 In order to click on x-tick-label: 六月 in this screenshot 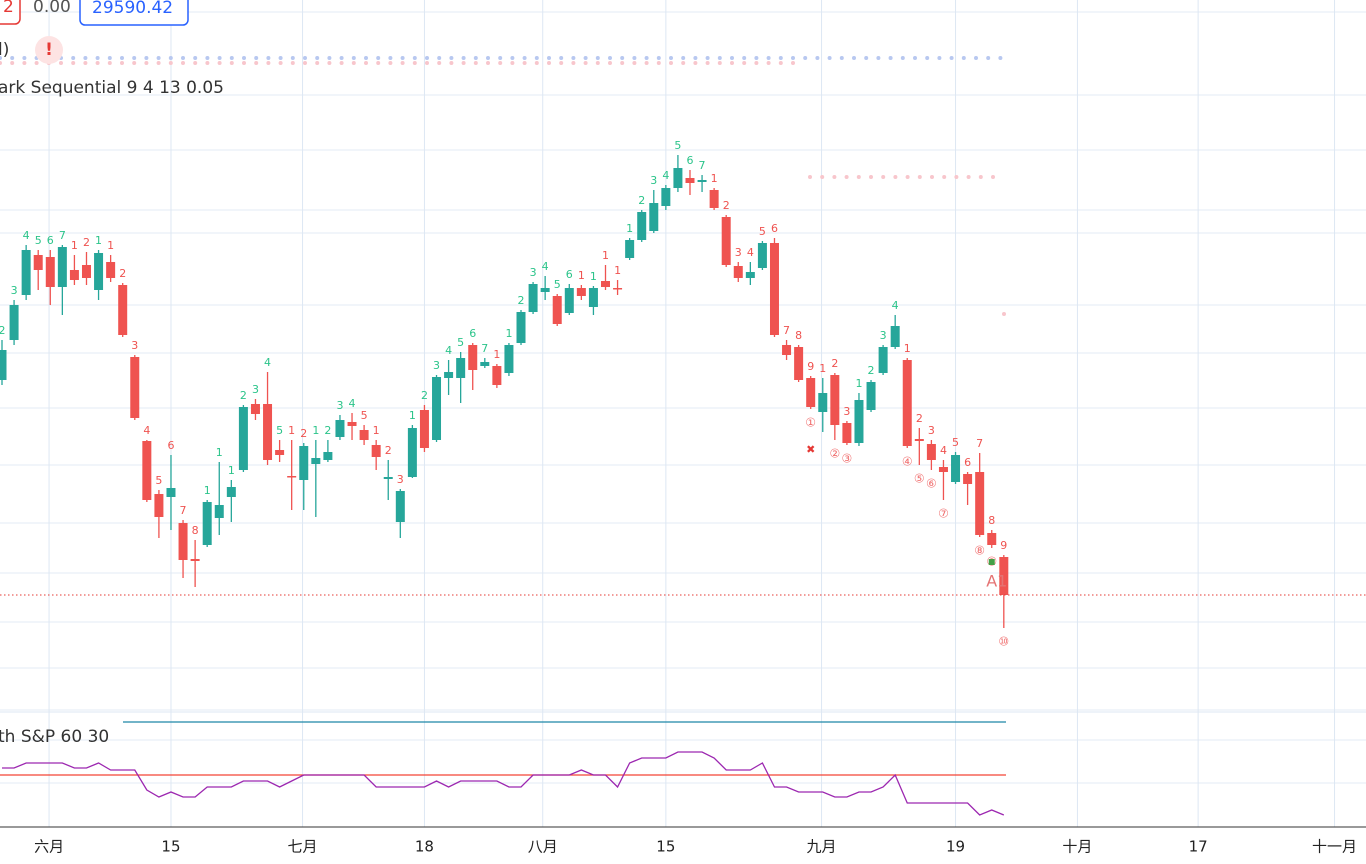, I will do `click(49, 847)`.